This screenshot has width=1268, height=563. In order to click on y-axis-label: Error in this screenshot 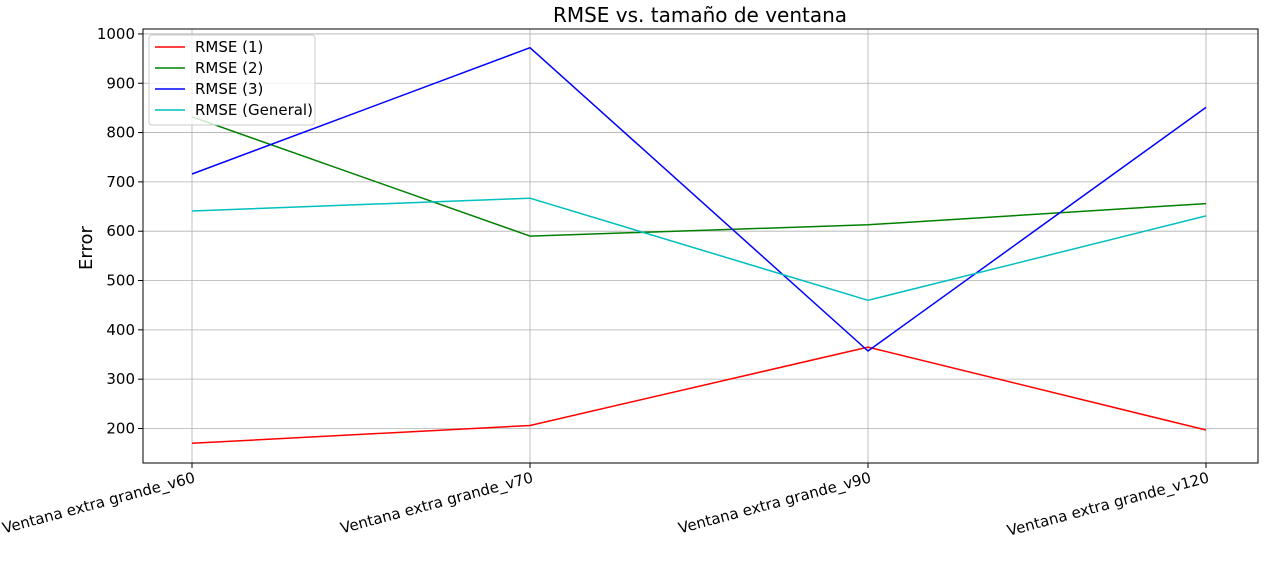, I will do `click(86, 247)`.